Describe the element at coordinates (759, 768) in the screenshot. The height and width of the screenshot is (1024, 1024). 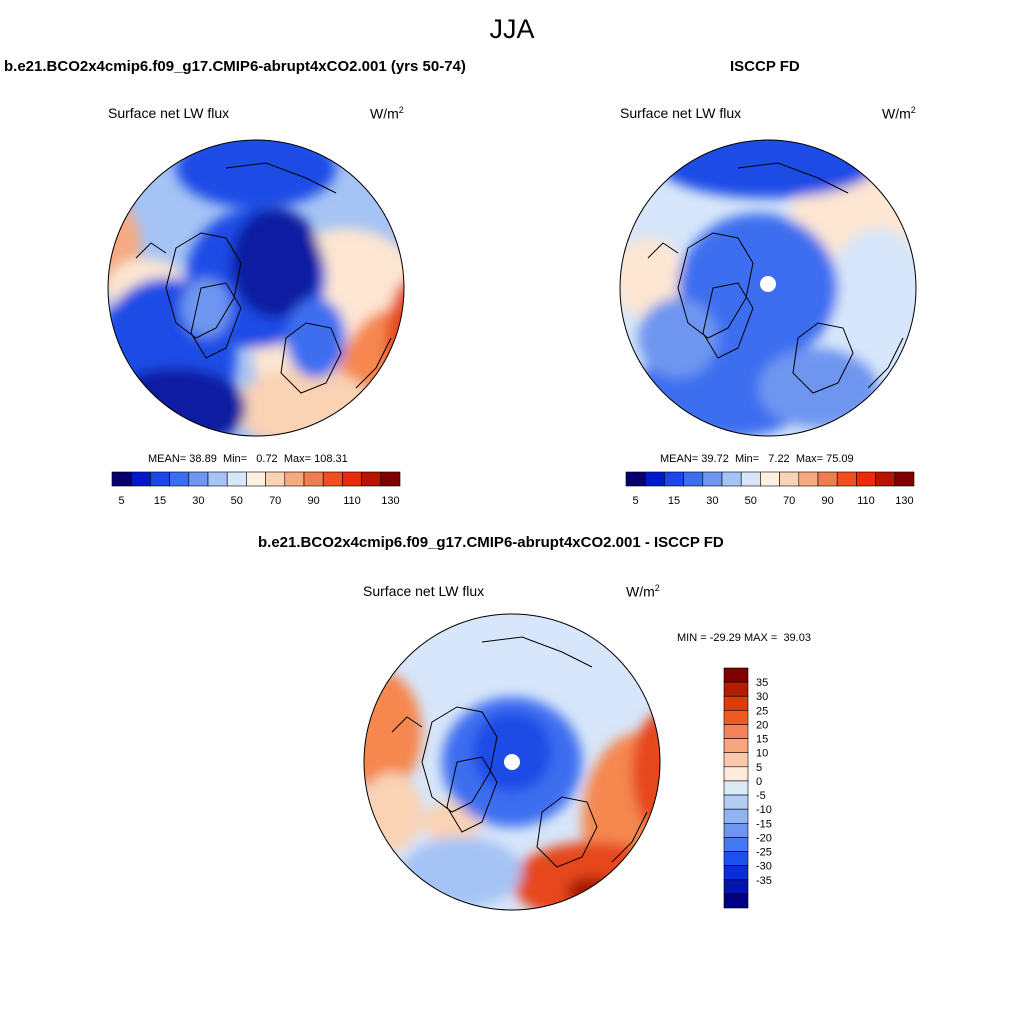
I see `diff-colorbar-tick-label: 5` at that location.